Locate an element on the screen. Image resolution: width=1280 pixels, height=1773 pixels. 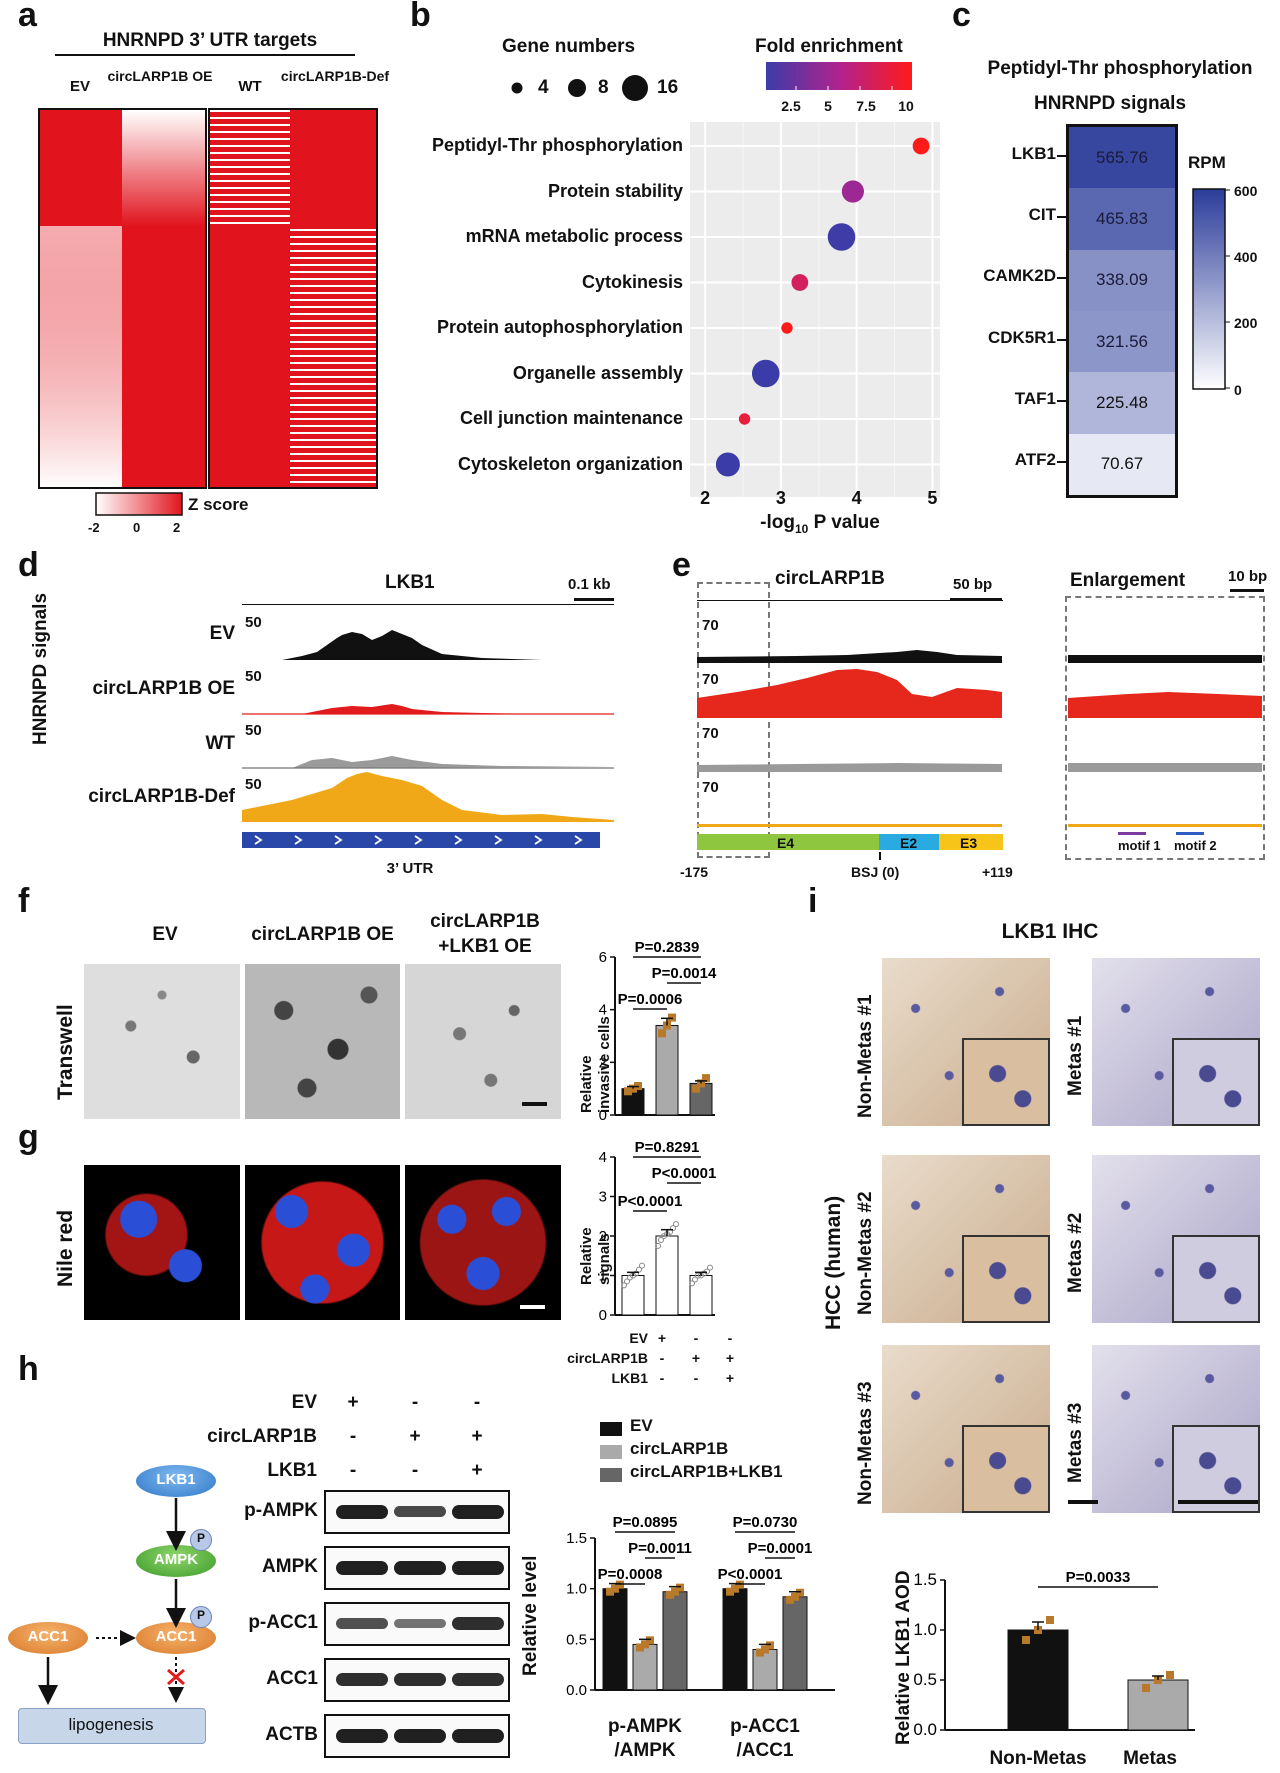
d-max-1: 50 is located at coordinates (253, 622).